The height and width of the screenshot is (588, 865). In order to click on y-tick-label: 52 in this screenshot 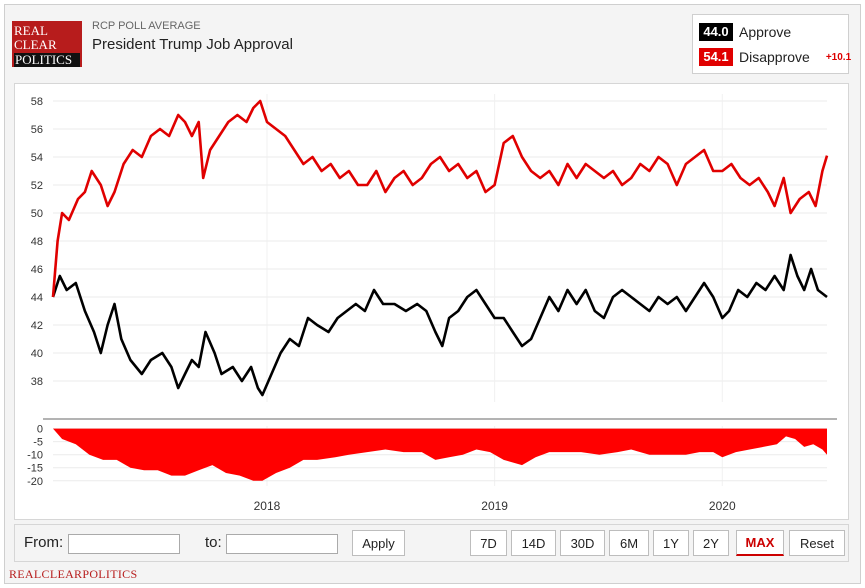, I will do `click(37, 186)`.